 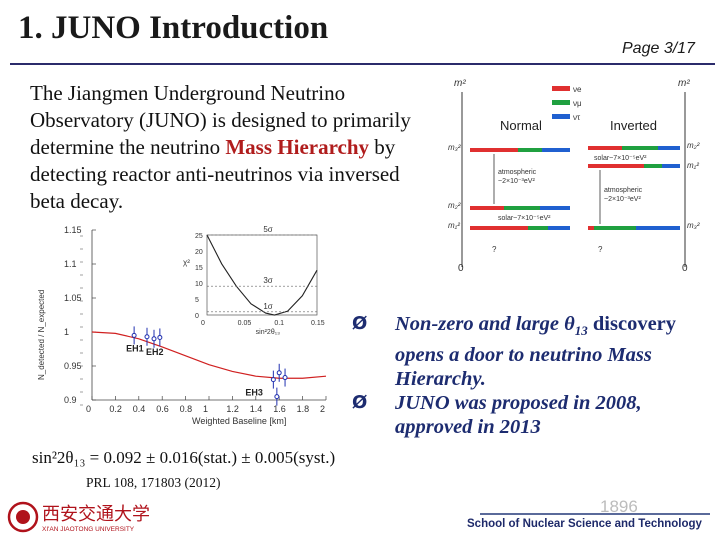 I want to click on citation: PRL 108, 171803 (2012), so click(x=153, y=482).